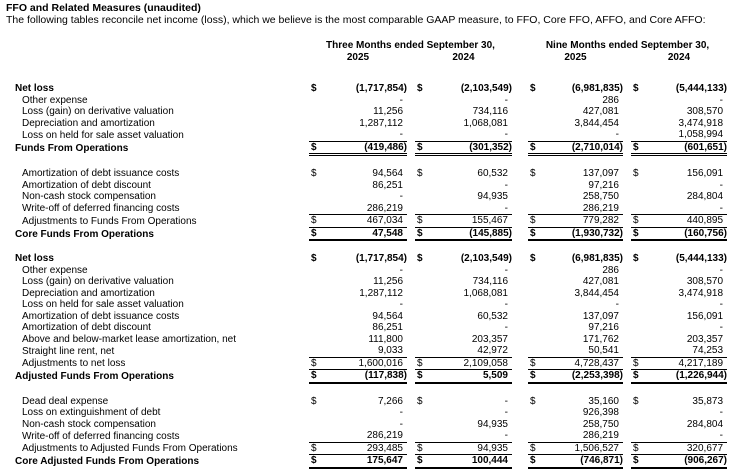  What do you see at coordinates (575, 340) in the screenshot?
I see `money-cell: 171,762` at bounding box center [575, 340].